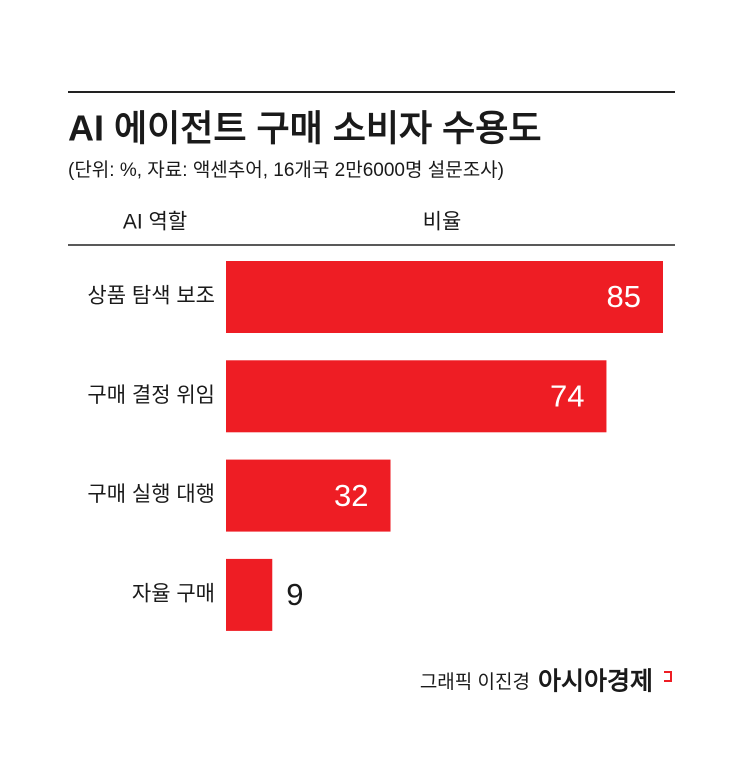 This screenshot has width=745, height=781. I want to click on value-label: 32, so click(351, 495).